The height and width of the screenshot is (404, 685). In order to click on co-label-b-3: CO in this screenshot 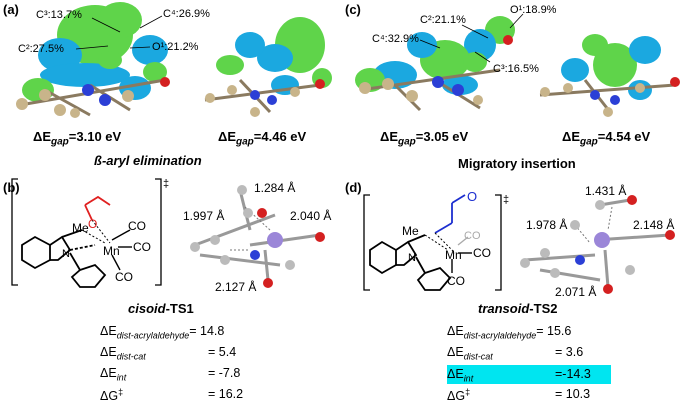, I will do `click(124, 277)`.